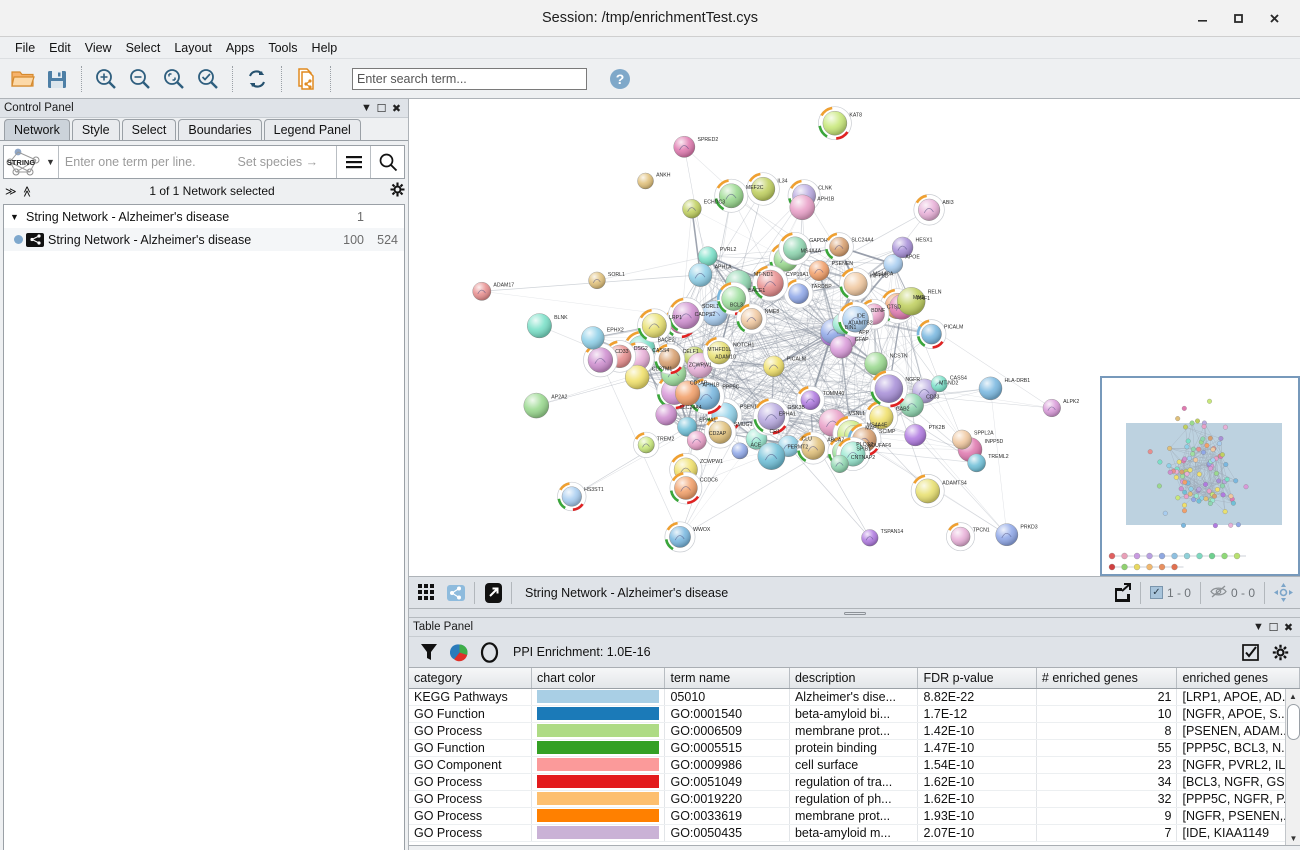  What do you see at coordinates (493, 593) in the screenshot?
I see `external-link-icon` at bounding box center [493, 593].